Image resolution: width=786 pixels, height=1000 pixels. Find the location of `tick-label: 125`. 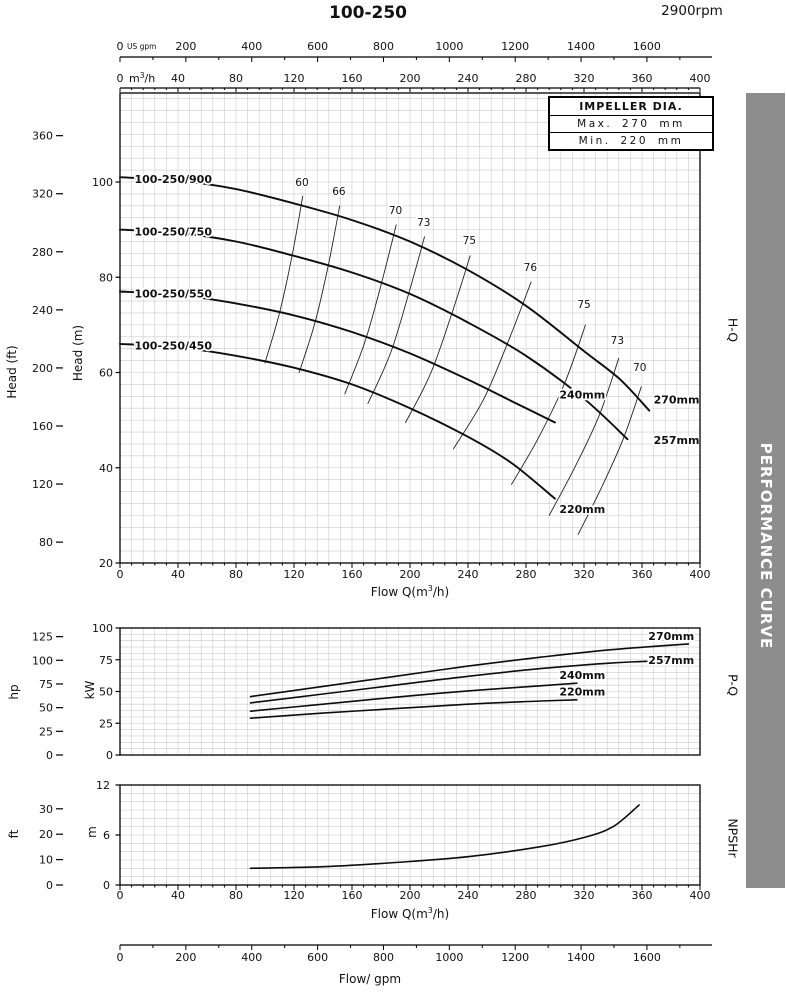

tick-label: 125 is located at coordinates (42, 637).